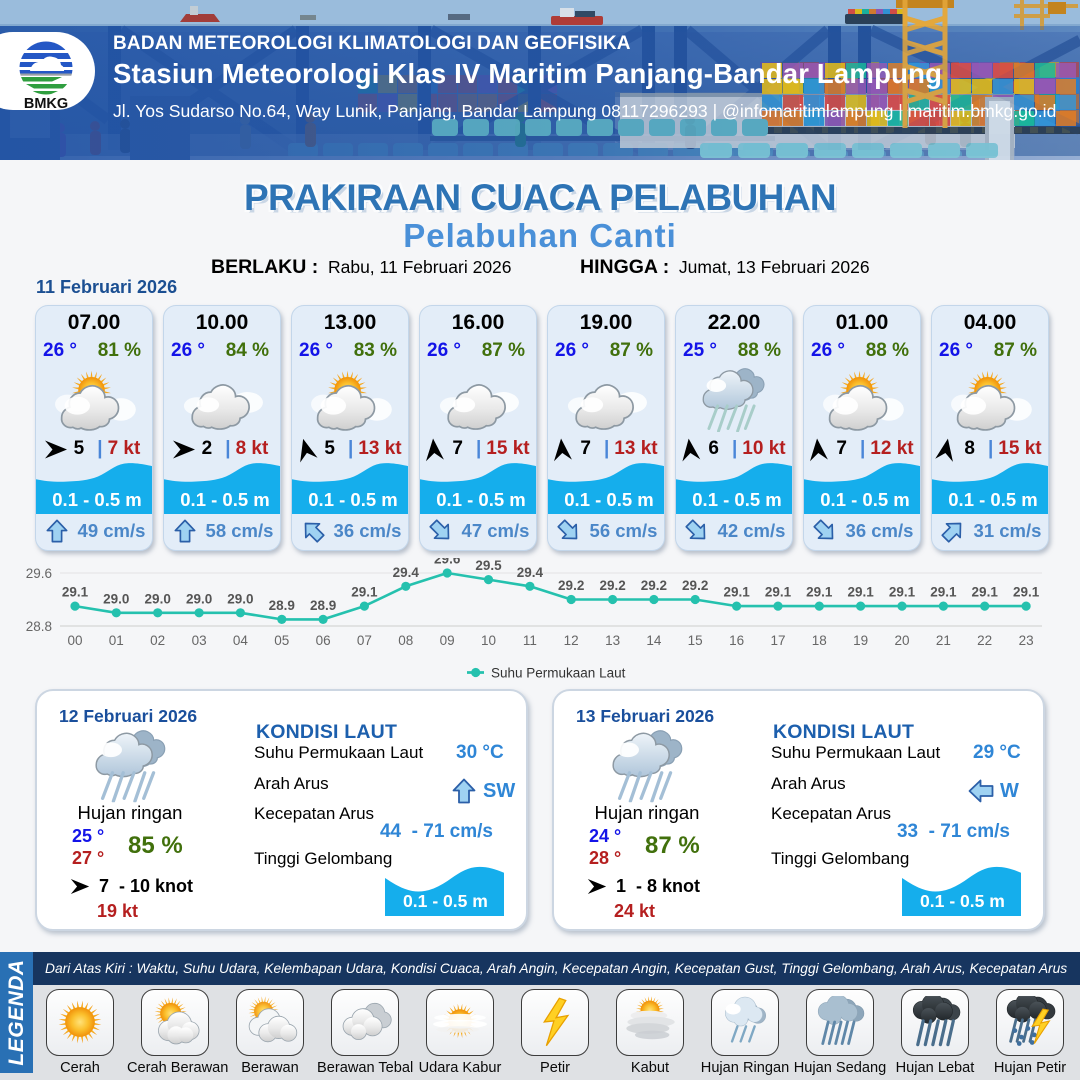  I want to click on svg-text: 02, so click(157, 640).